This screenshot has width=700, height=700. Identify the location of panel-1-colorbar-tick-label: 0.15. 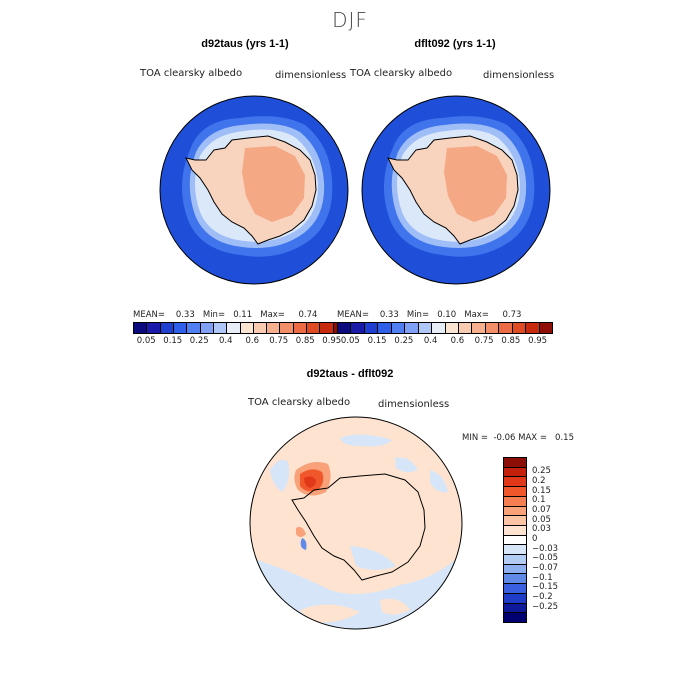
(173, 341).